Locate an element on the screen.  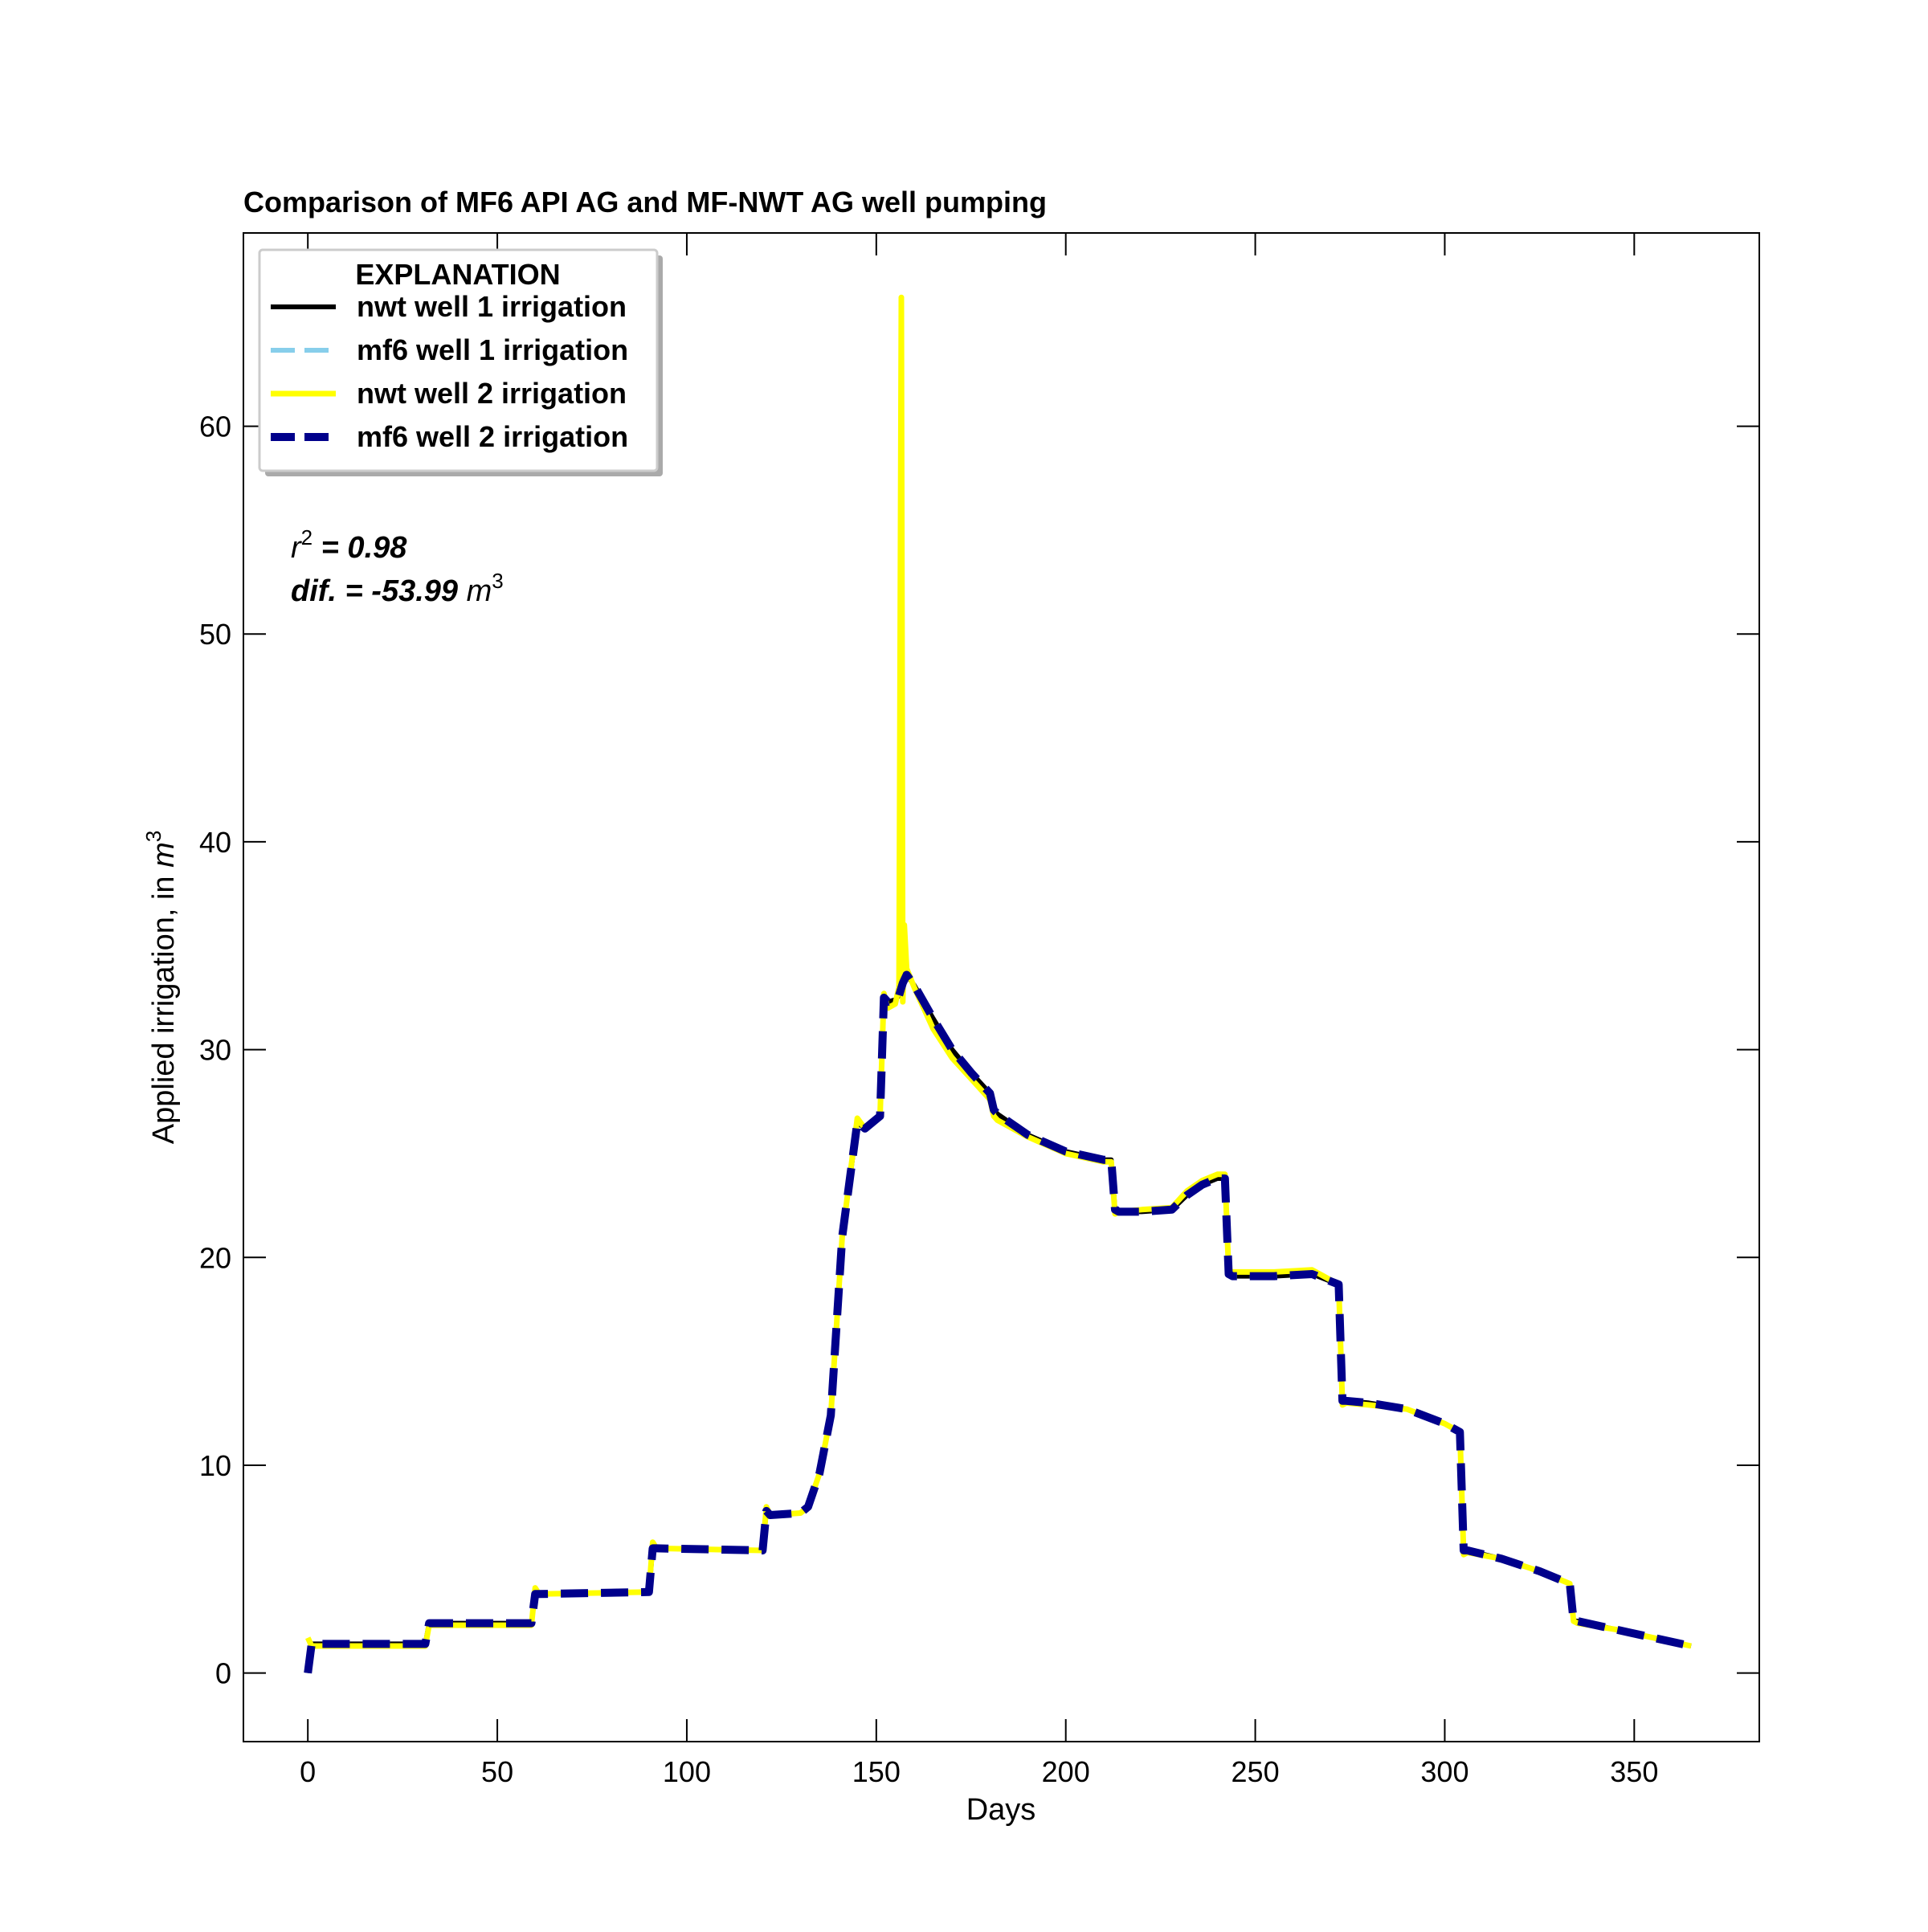
y-axis-label-text: Applied irrigation, in is located at coordinates (164, 1006).